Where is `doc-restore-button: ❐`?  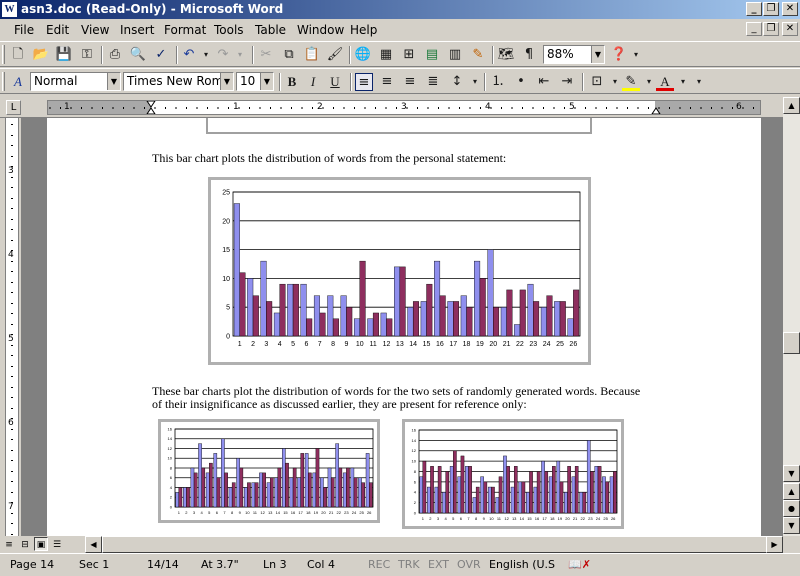 doc-restore-button: ❐ is located at coordinates (771, 29).